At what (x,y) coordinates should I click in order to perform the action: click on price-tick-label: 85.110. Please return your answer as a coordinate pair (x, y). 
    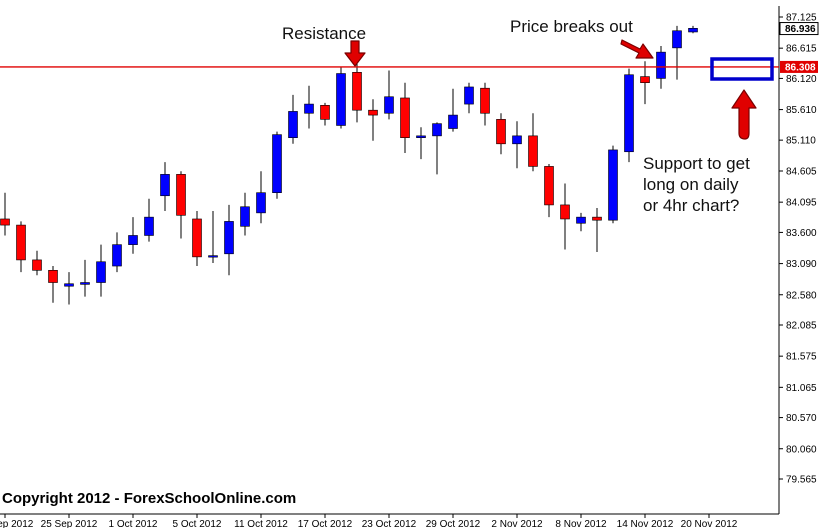
    Looking at the image, I should click on (801, 141).